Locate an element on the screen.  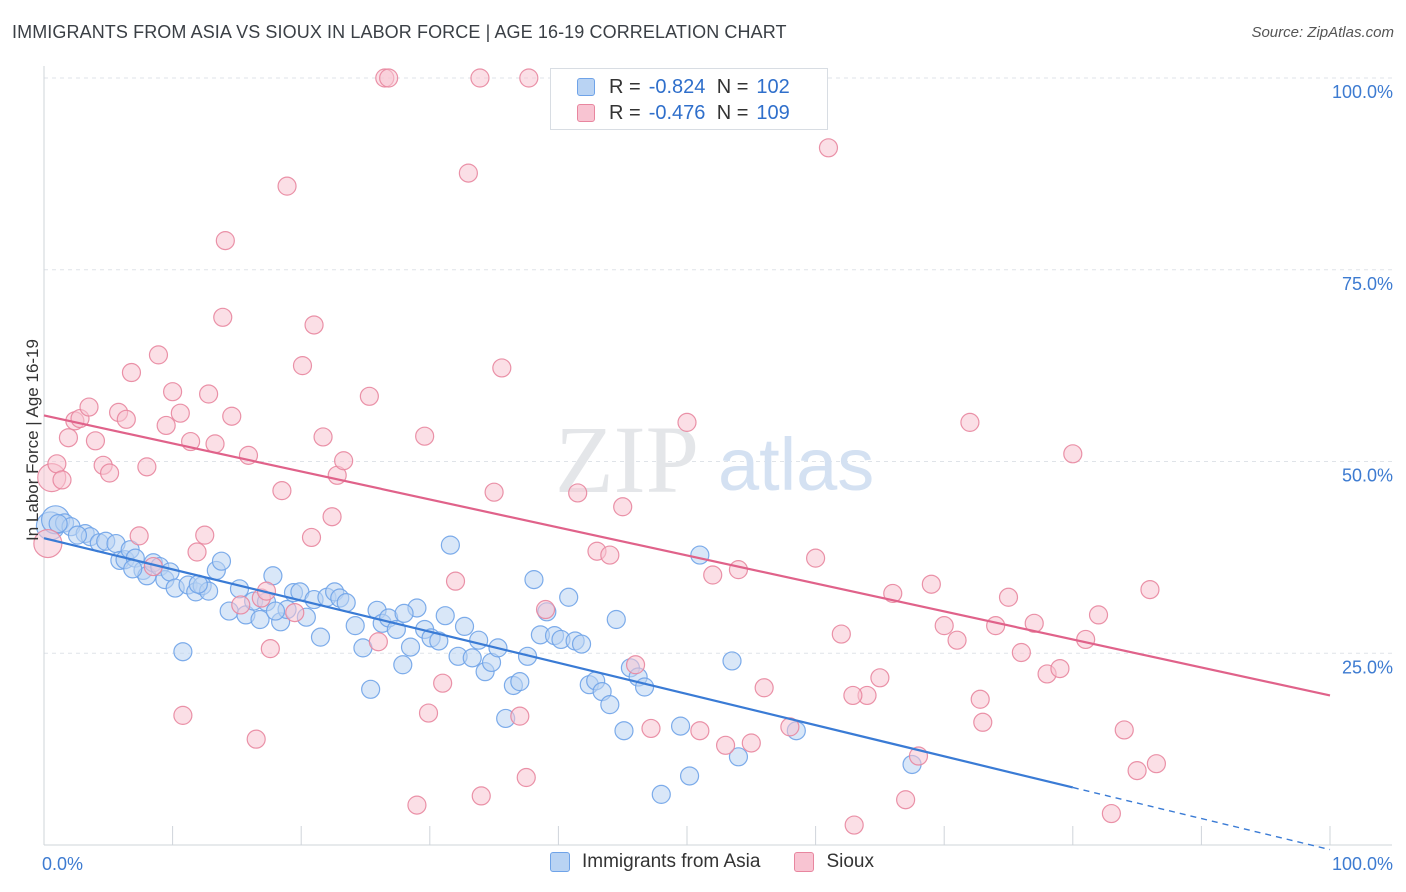
trend-line-asia-extension is located at coordinates (1201, 818).